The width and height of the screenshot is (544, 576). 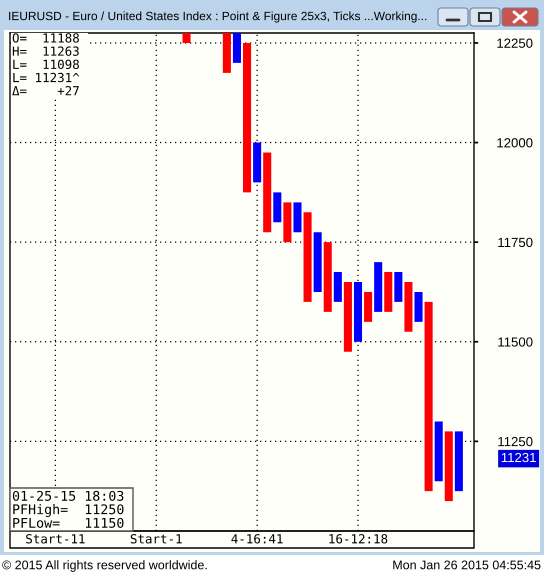 What do you see at coordinates (68, 495) in the screenshot?
I see `annotation: 01-25-15 18:03` at bounding box center [68, 495].